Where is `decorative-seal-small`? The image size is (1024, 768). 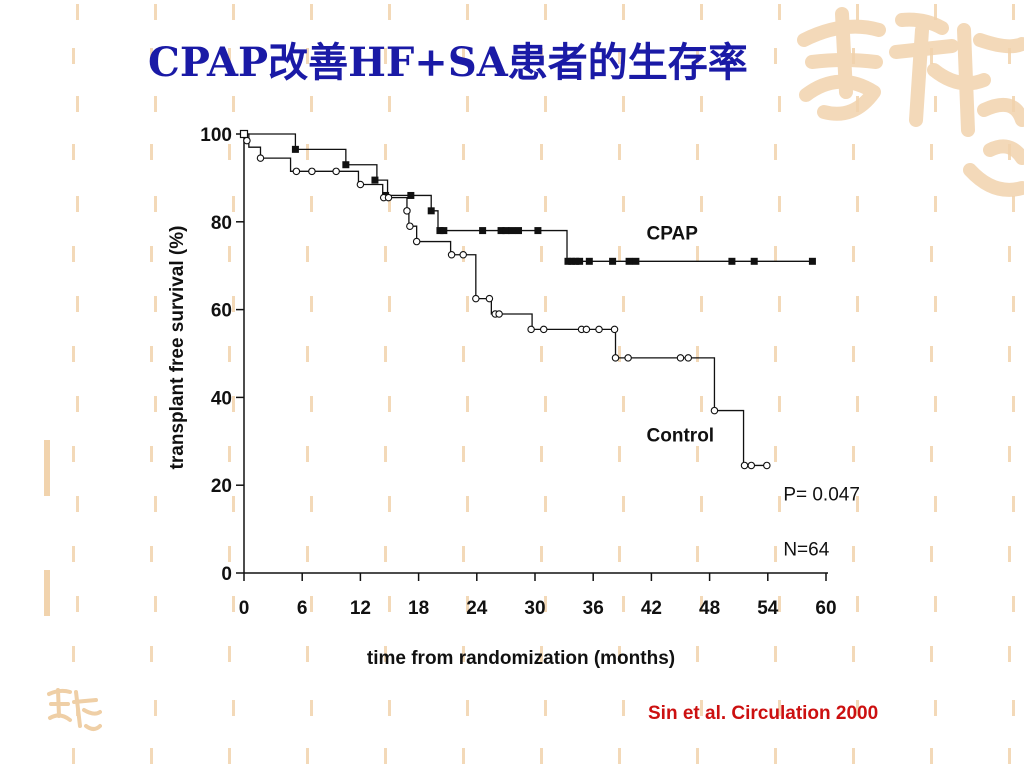
decorative-seal-small is located at coordinates (74, 709).